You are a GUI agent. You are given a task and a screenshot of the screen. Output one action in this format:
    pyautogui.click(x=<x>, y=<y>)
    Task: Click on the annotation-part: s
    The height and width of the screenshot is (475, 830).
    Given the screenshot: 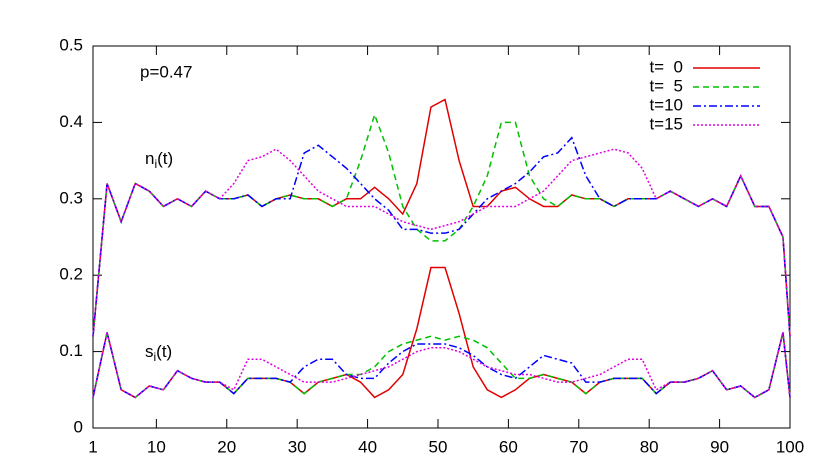 What is the action you would take?
    pyautogui.click(x=149, y=351)
    